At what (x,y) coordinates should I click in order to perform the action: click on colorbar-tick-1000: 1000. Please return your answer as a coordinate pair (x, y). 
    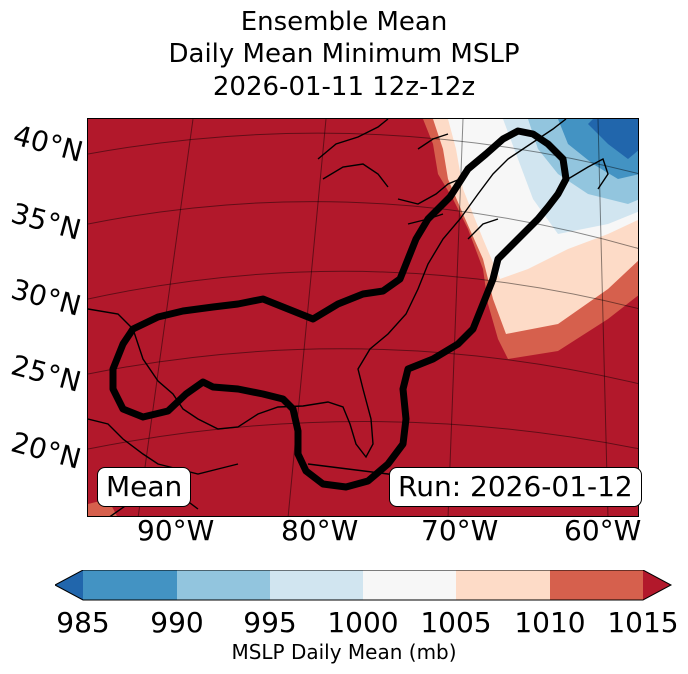
    Looking at the image, I should click on (363, 622).